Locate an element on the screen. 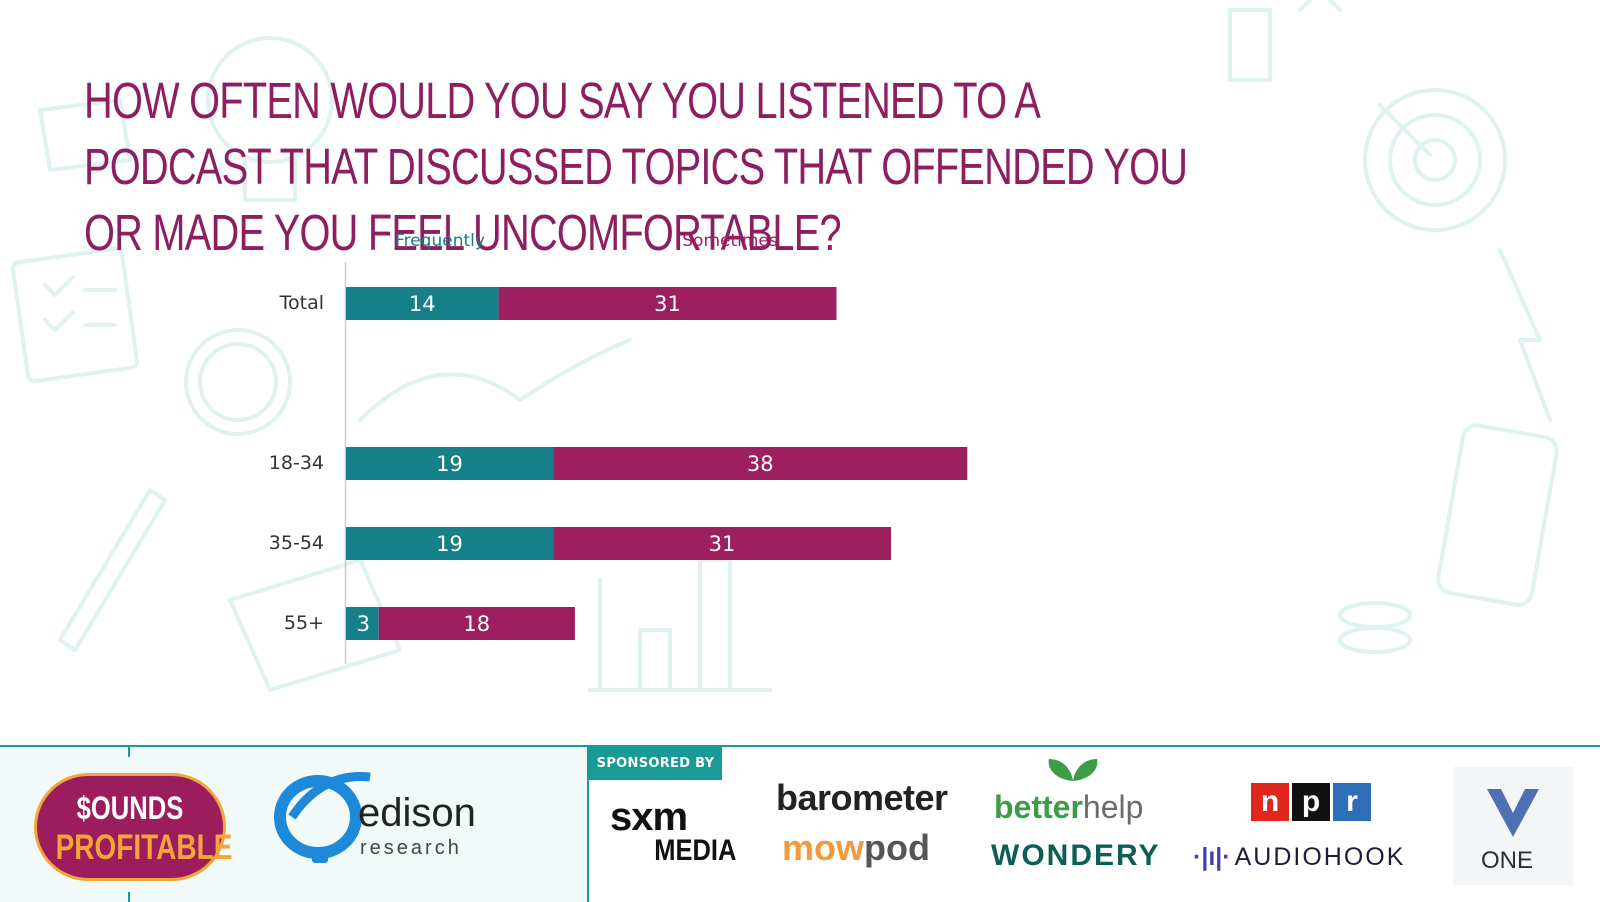  data-label: 3 is located at coordinates (363, 624).